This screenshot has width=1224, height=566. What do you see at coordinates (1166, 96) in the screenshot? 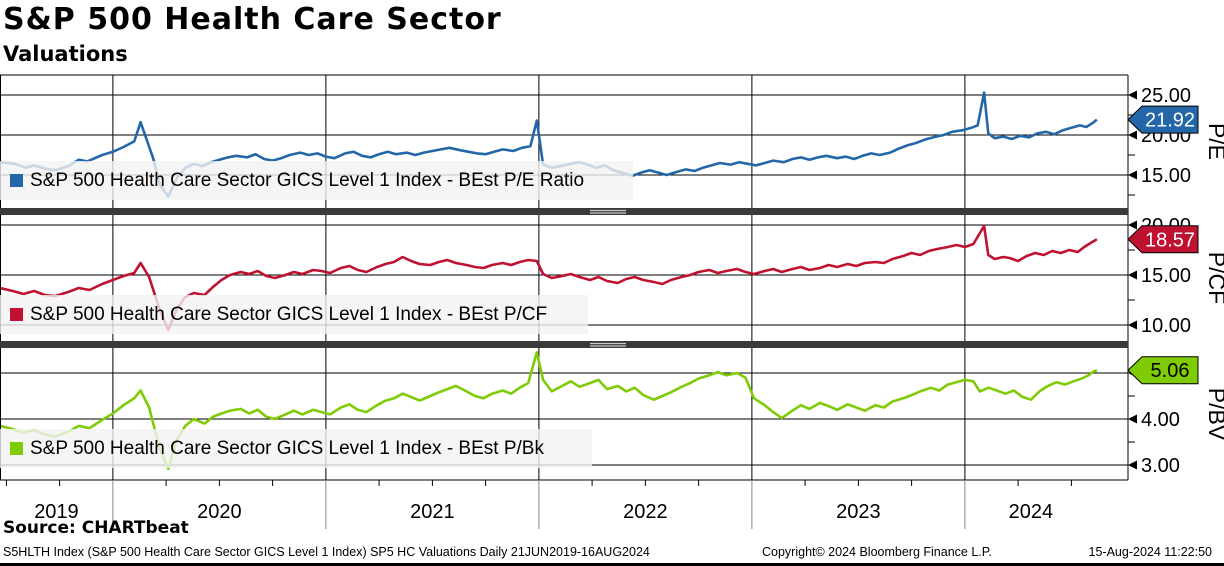
I see `pe-ytick-label: 25.00` at bounding box center [1166, 96].